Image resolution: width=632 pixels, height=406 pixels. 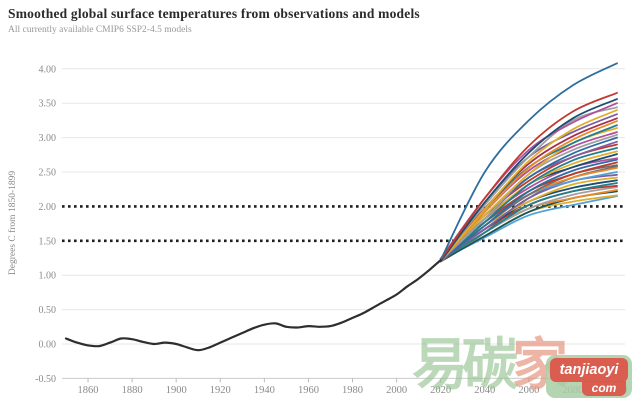 I want to click on svg-text: 1980, so click(x=352, y=390).